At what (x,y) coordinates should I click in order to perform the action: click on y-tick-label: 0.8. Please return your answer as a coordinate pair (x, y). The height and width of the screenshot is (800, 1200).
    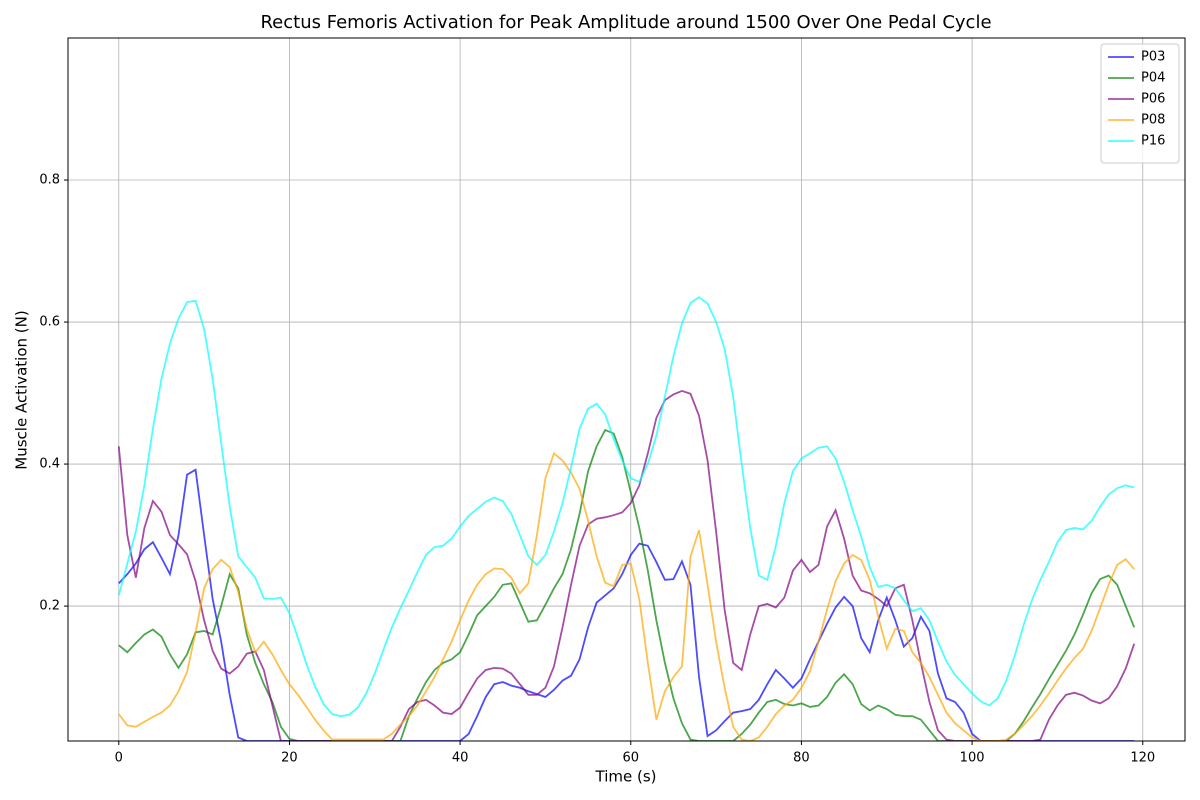
    Looking at the image, I should click on (49, 180).